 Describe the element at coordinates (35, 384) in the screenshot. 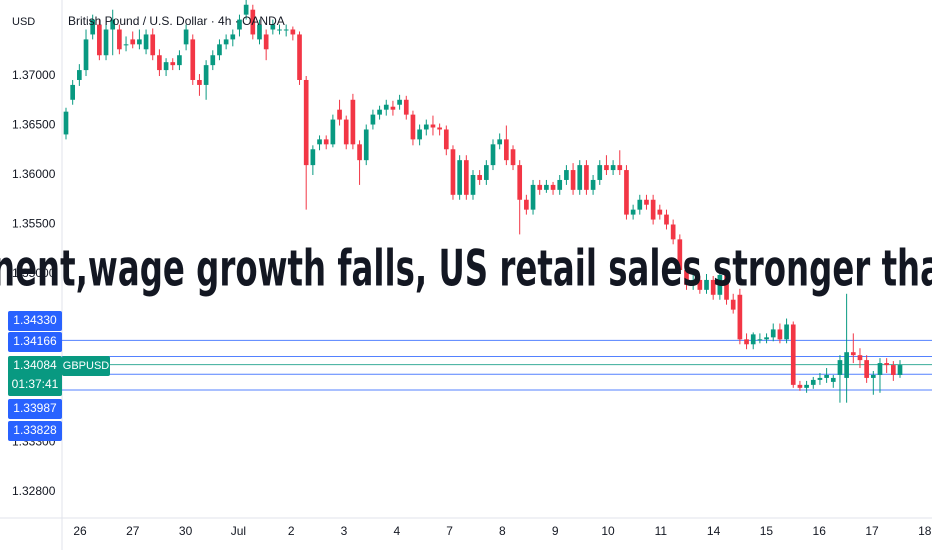

I see `countdown: 01:37:41` at that location.